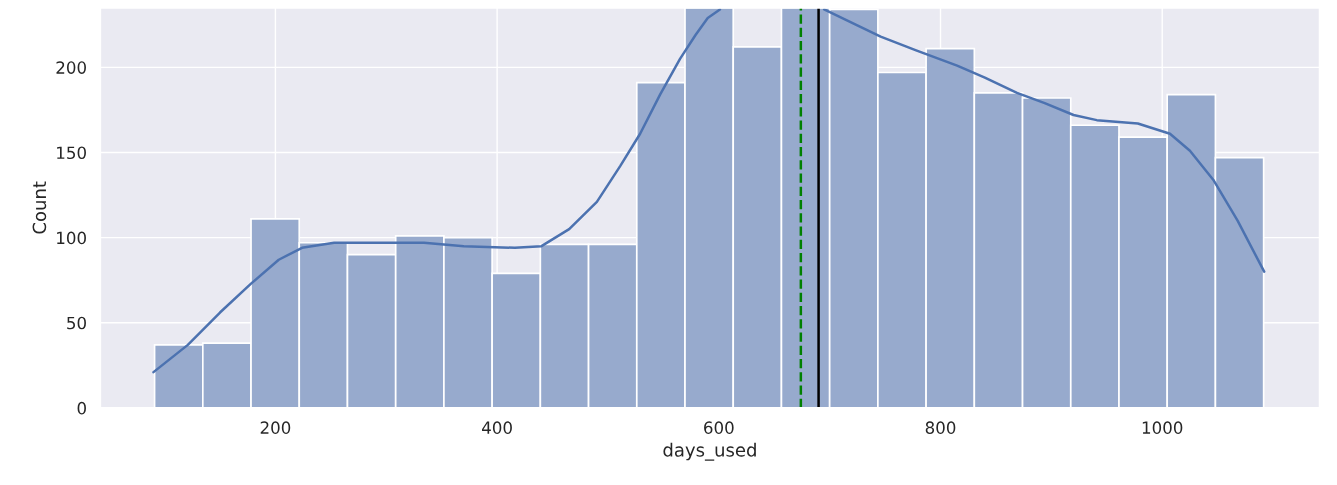 The width and height of the screenshot is (1337, 485). I want to click on x-tick-label: 600, so click(719, 427).